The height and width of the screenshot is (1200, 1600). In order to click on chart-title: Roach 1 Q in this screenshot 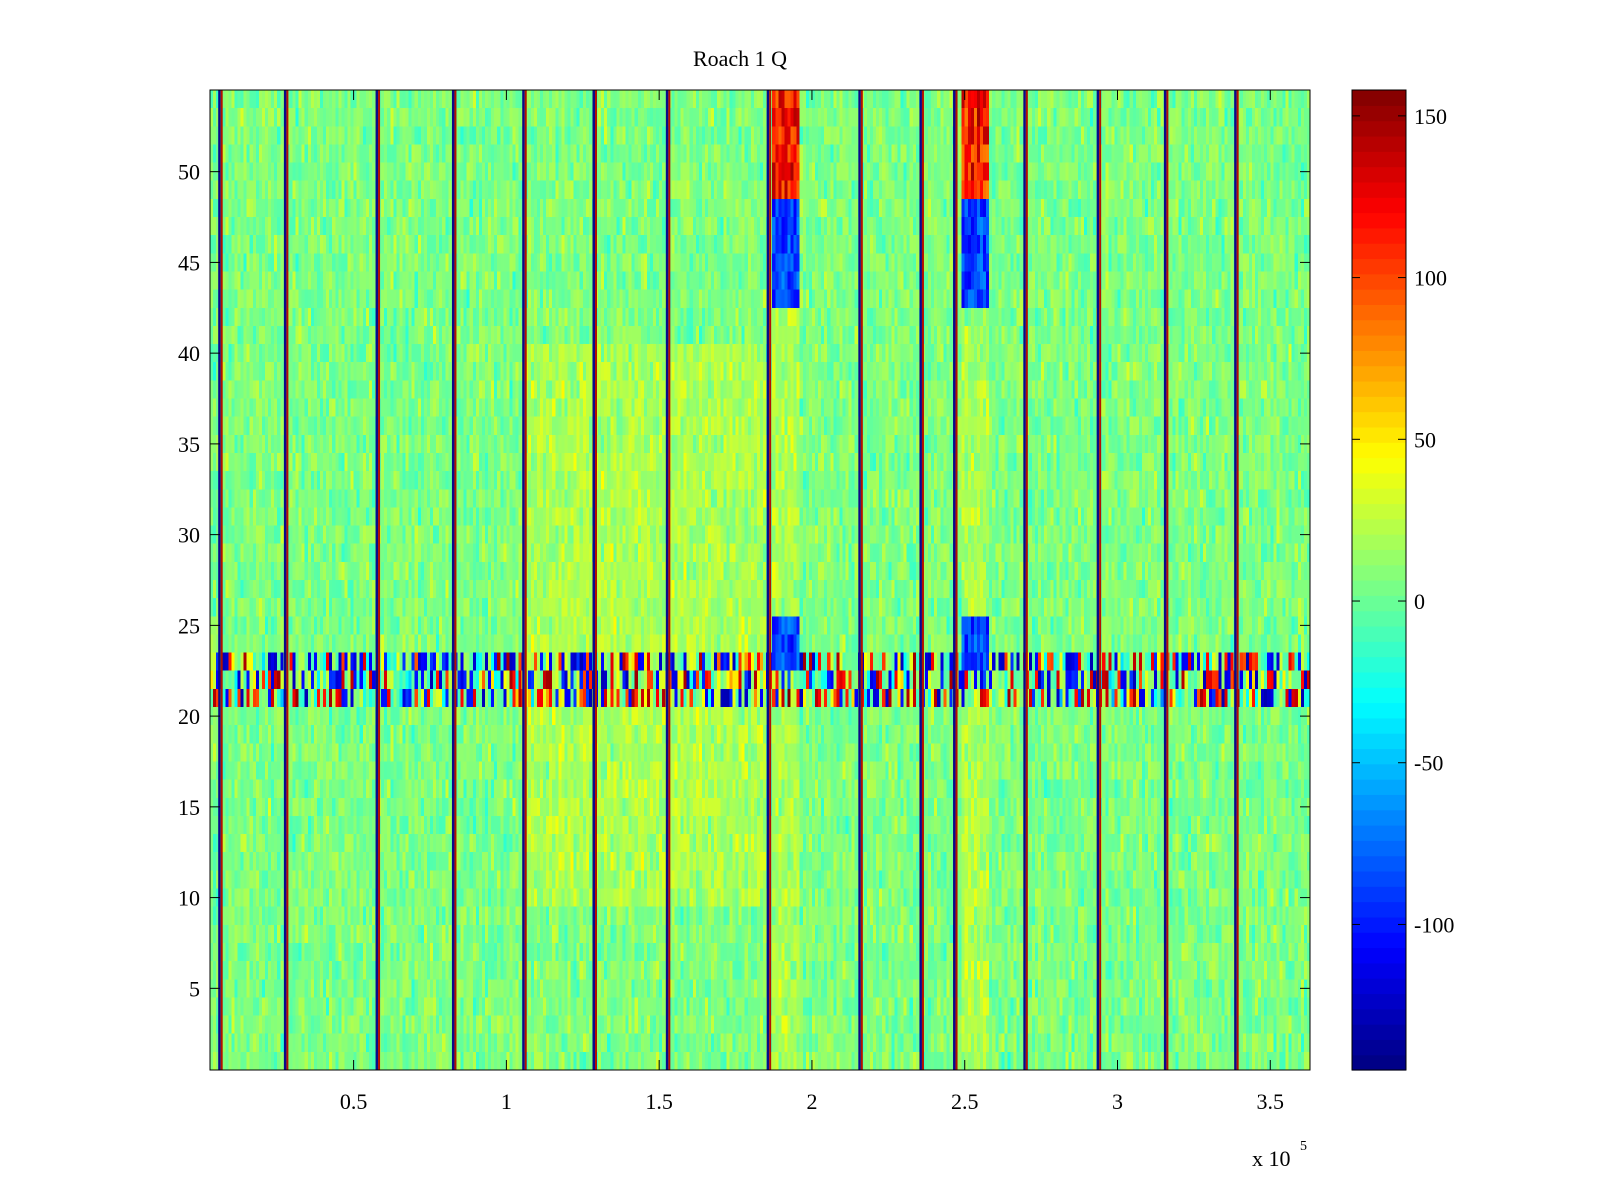, I will do `click(740, 58)`.